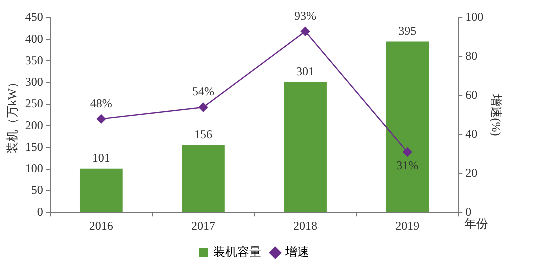 The image size is (541, 269). What do you see at coordinates (203, 134) in the screenshot?
I see `data-label: 156` at bounding box center [203, 134].